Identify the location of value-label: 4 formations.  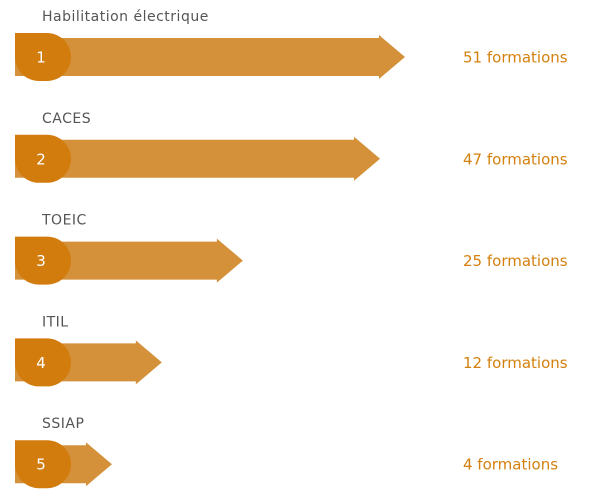
(510, 465).